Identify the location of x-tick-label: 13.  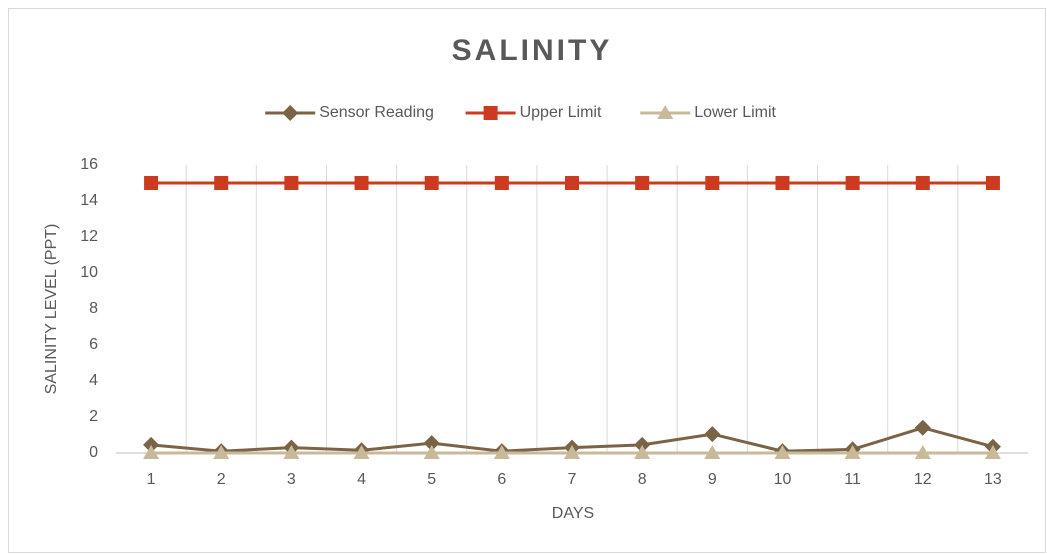
(993, 479).